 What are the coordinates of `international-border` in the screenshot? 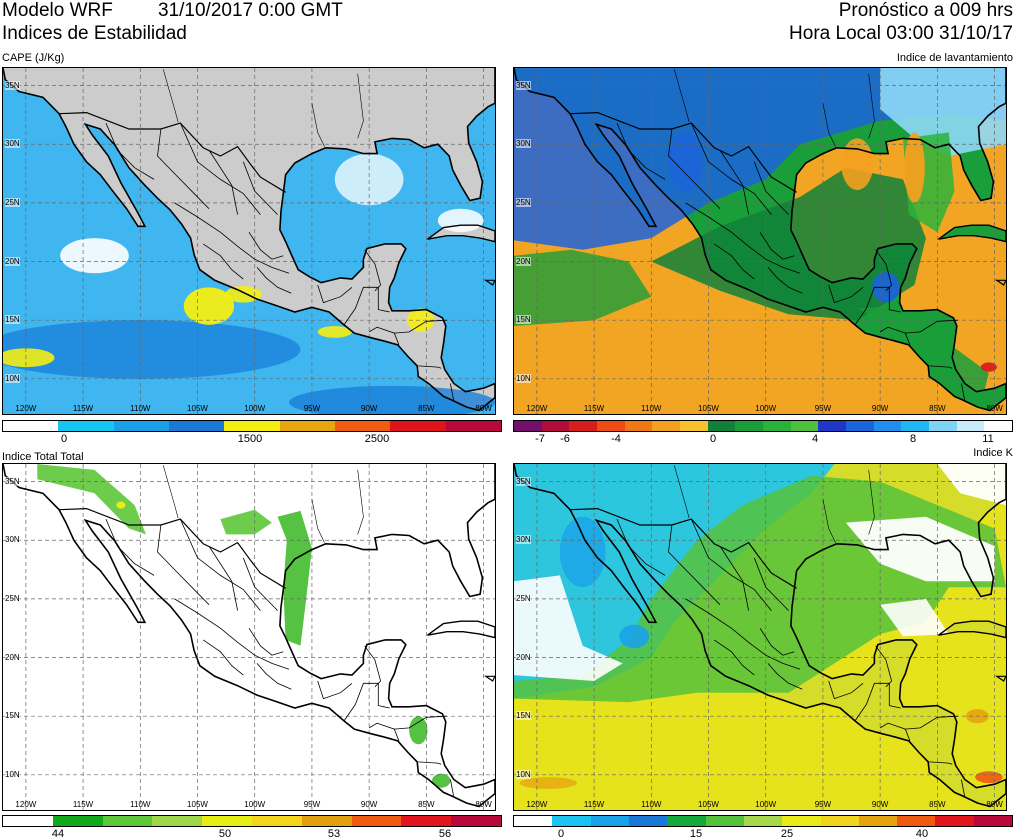 It's located at (172, 152).